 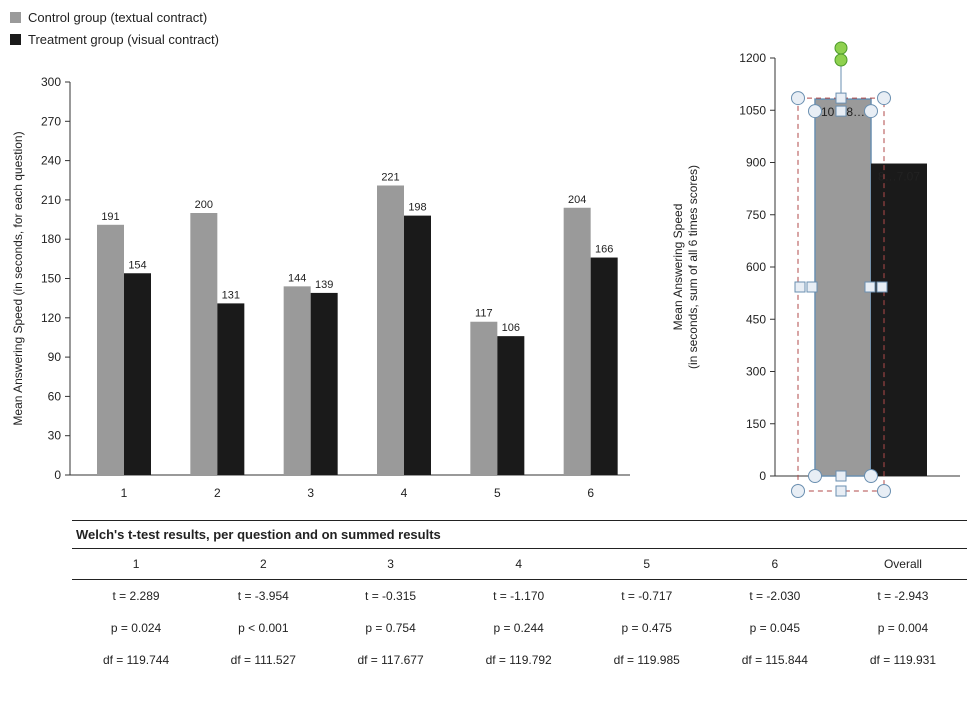 I want to click on table-header-cell: Overall, so click(x=902, y=564).